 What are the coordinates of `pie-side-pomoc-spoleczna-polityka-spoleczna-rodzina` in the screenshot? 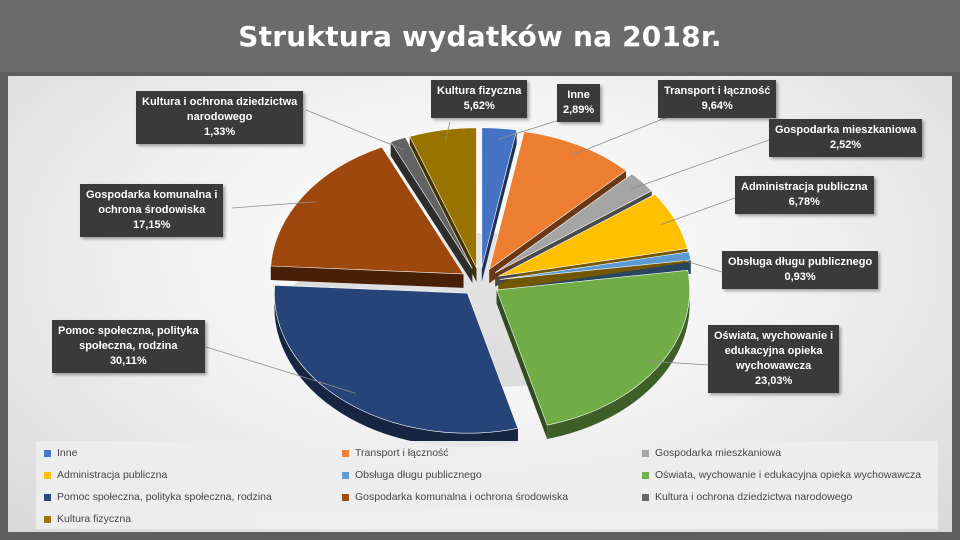 It's located at (396, 370).